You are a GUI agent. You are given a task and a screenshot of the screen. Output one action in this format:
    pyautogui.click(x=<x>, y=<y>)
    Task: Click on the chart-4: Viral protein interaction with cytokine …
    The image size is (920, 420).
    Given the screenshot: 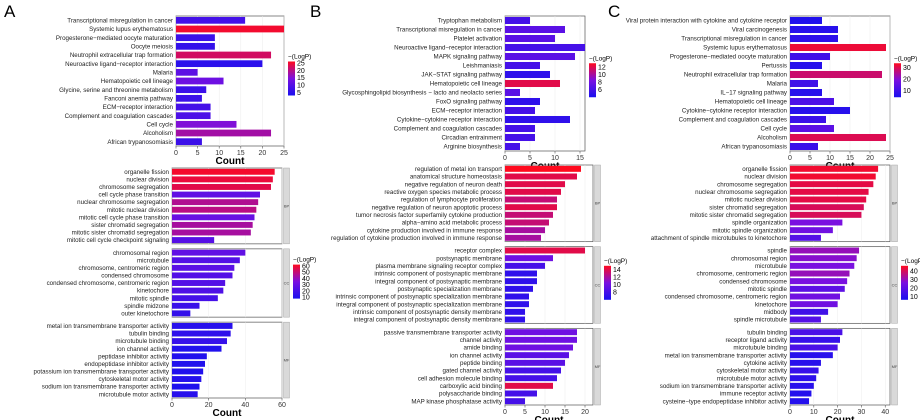 What is the action you would take?
    pyautogui.click(x=771, y=93)
    